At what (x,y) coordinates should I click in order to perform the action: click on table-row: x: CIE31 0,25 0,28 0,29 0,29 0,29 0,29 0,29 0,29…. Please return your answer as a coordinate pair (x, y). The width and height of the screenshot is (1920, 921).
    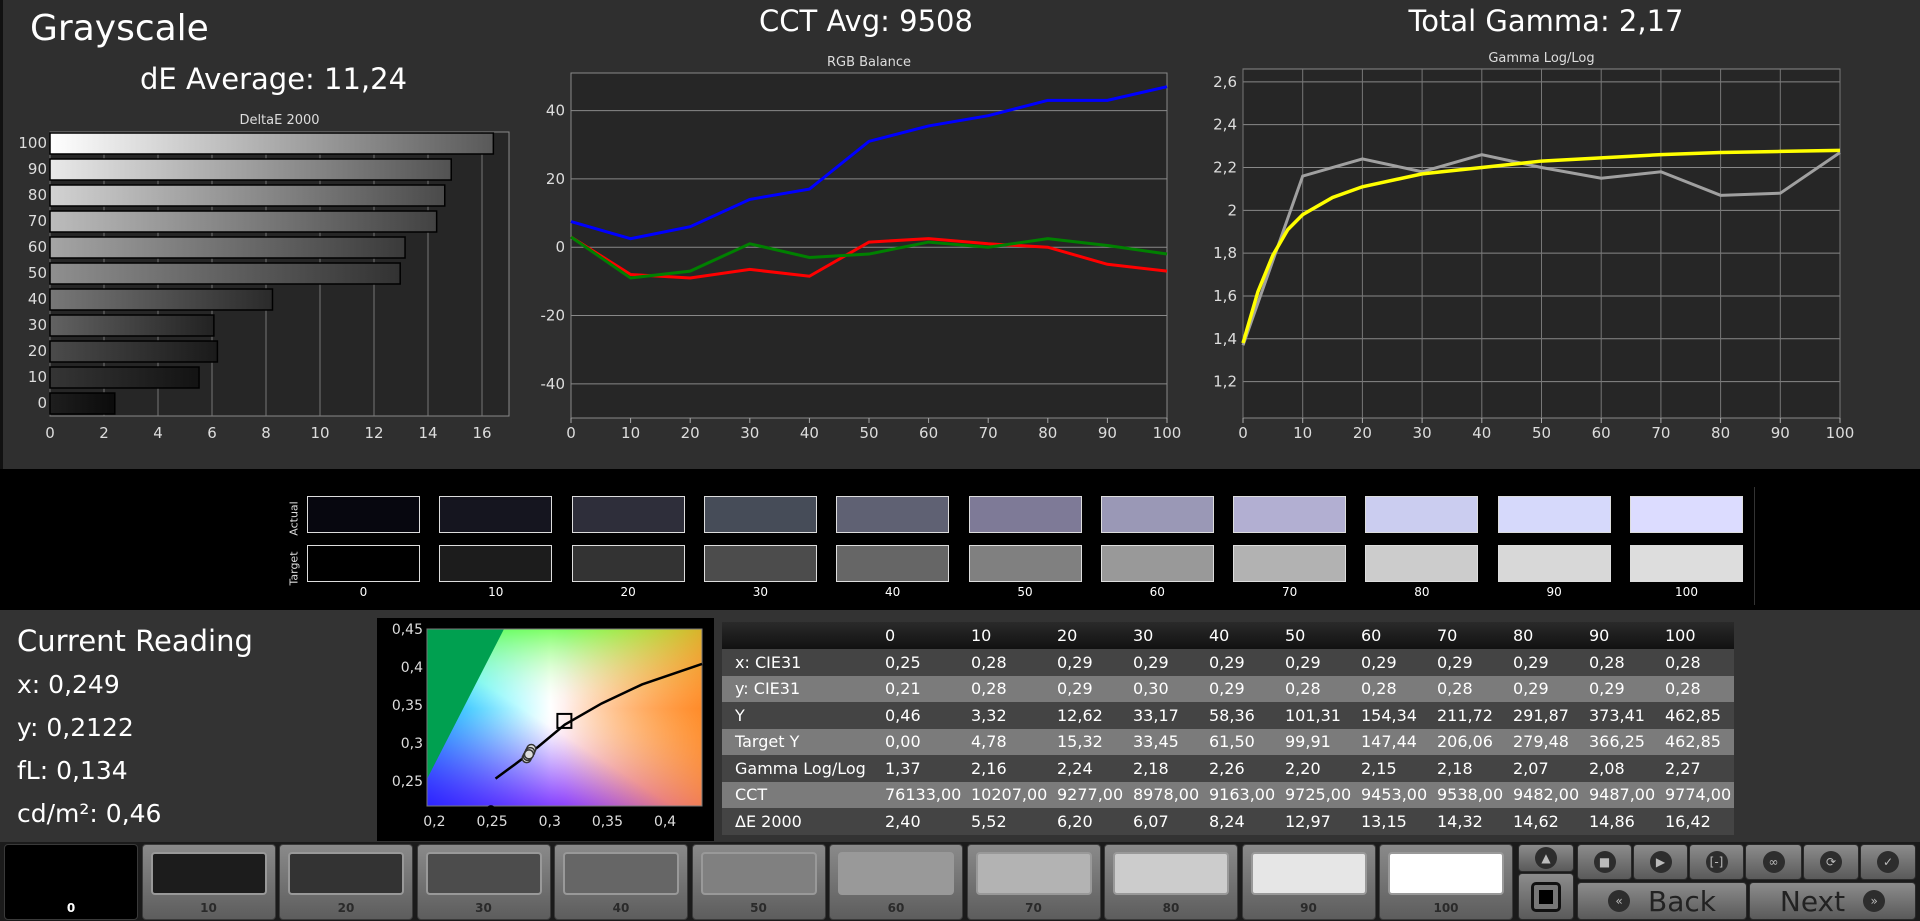
    Looking at the image, I should click on (1228, 662).